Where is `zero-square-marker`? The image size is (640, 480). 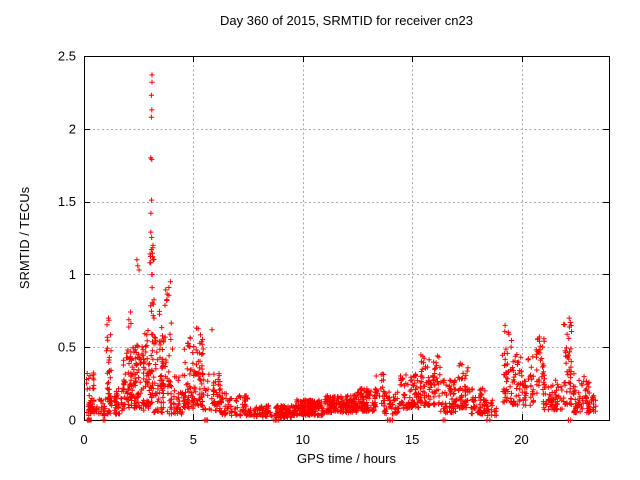
zero-square-marker is located at coordinates (89, 420).